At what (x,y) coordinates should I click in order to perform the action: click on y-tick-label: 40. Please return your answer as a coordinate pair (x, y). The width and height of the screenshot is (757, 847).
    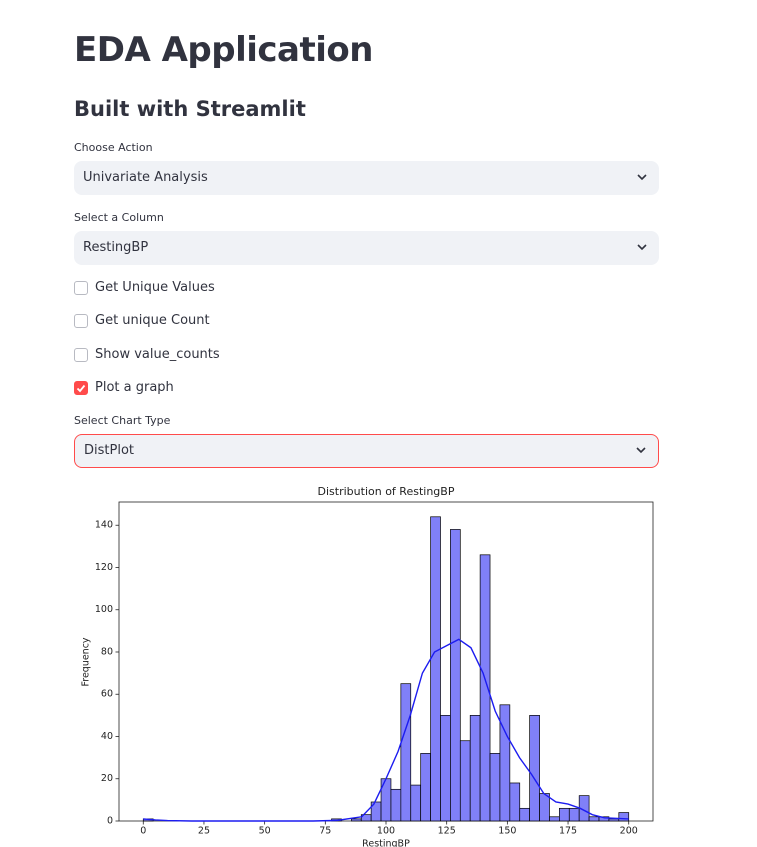
    Looking at the image, I should click on (107, 736).